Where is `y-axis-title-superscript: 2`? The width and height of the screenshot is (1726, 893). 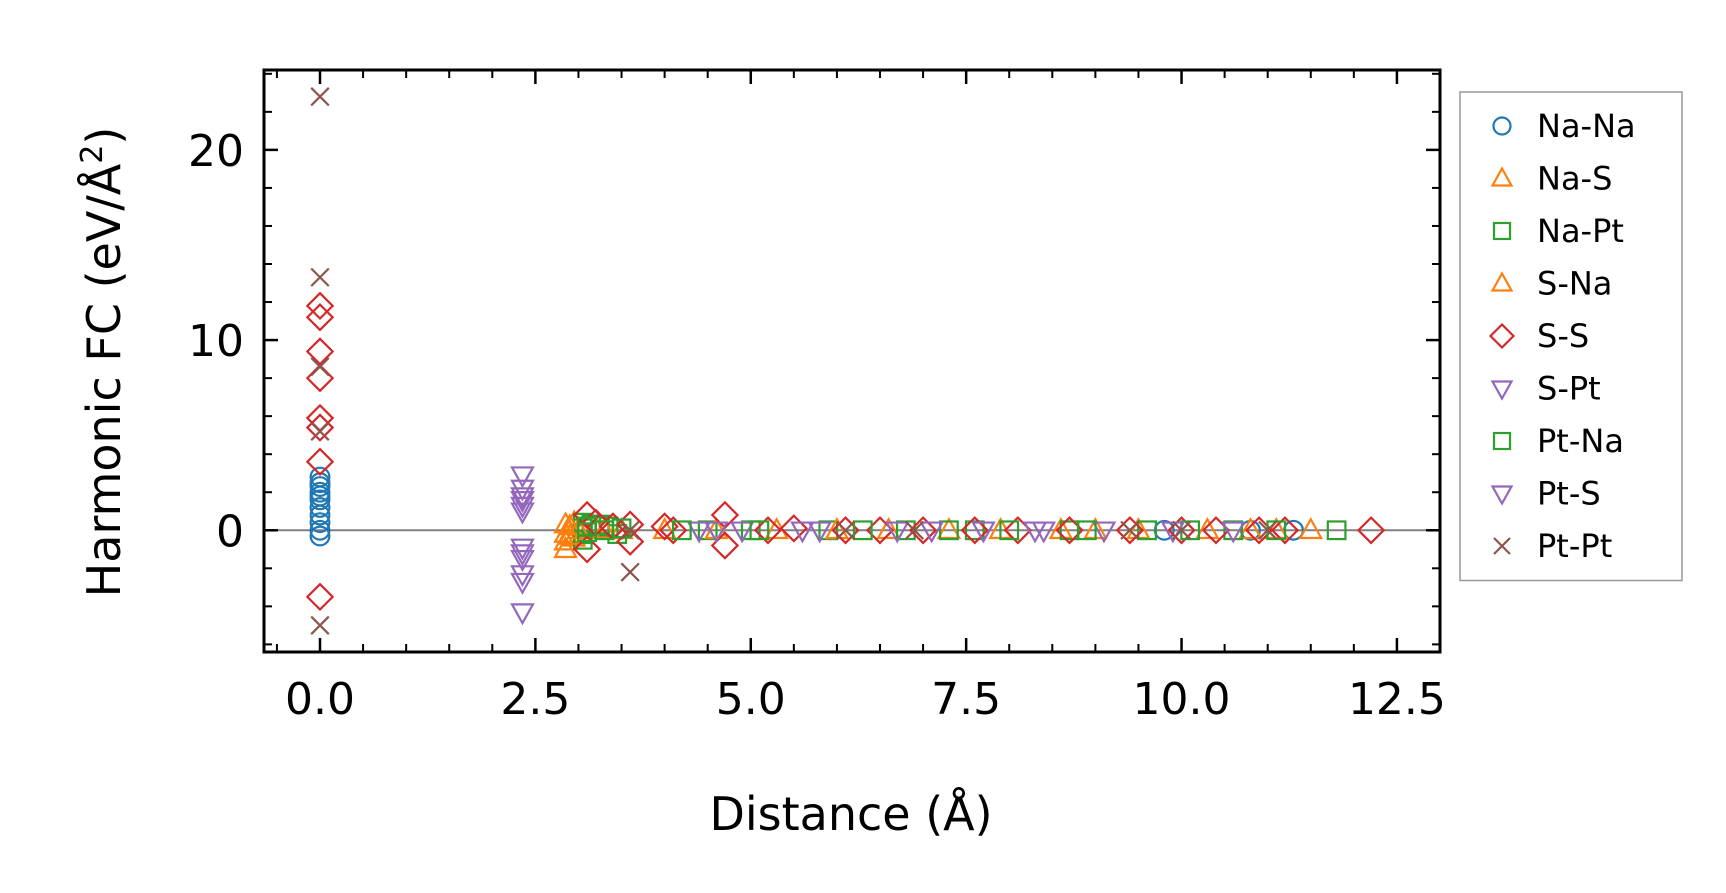
y-axis-title-superscript: 2 is located at coordinates (92, 154).